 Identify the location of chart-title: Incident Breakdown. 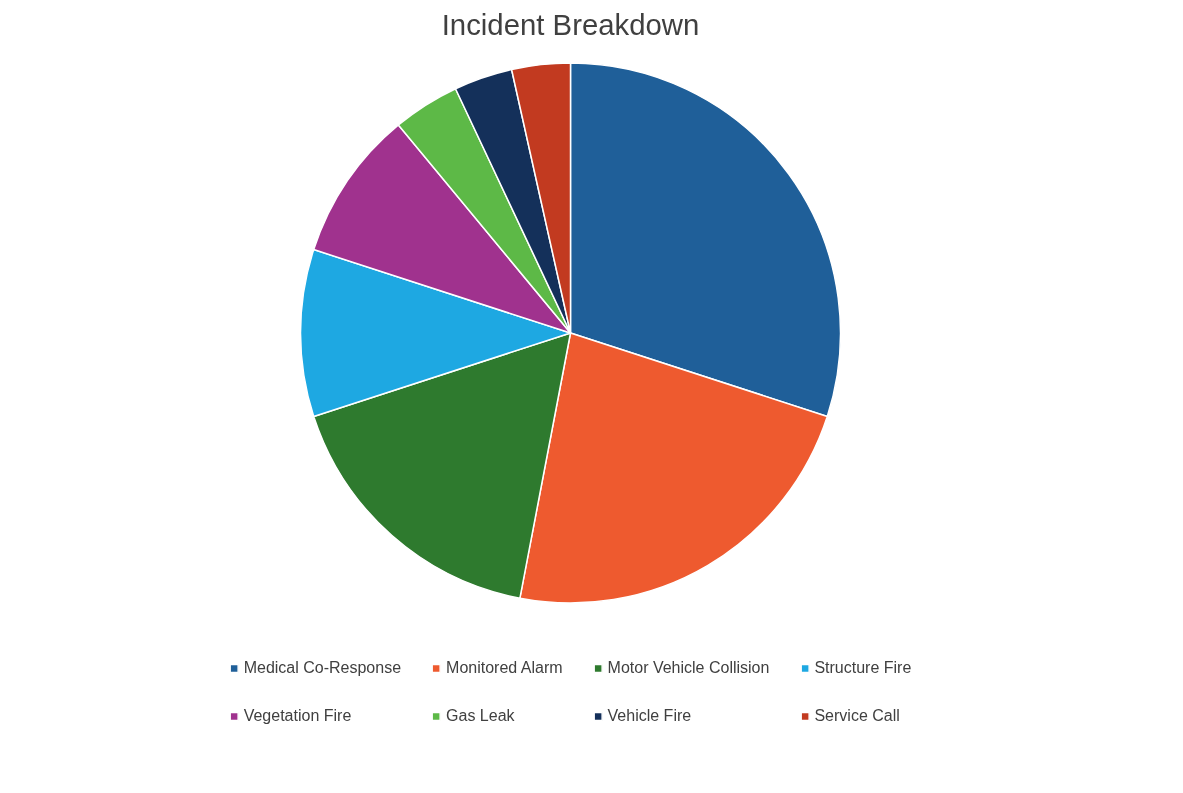
(570, 24).